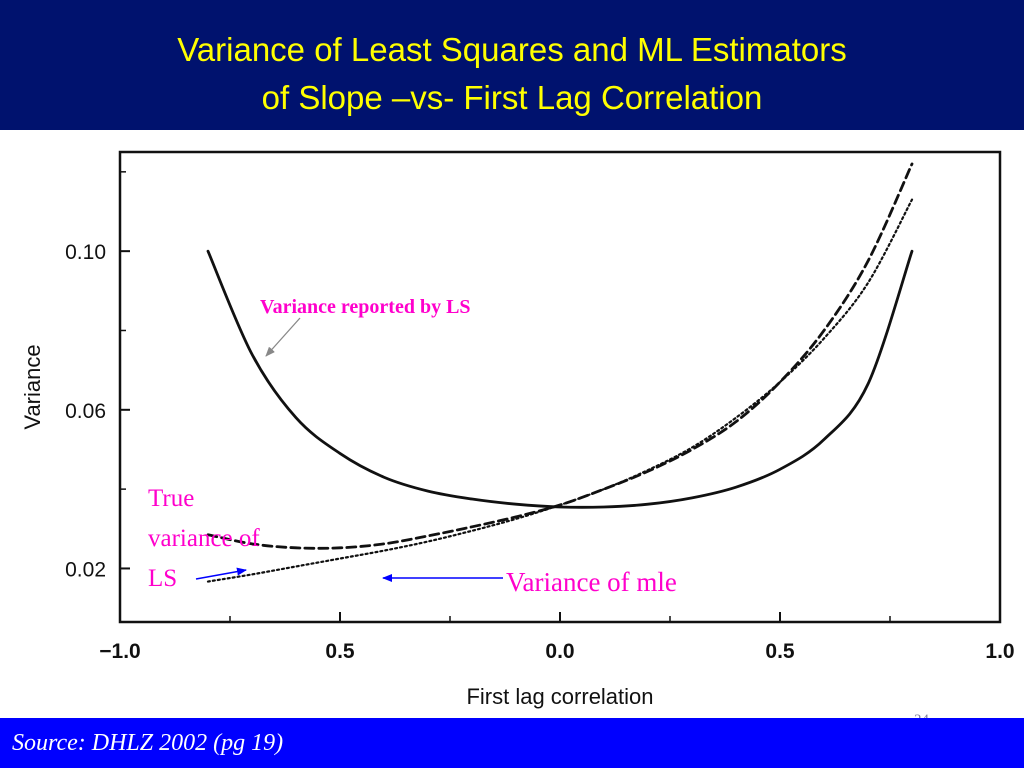 The image size is (1024, 768). I want to click on x-axis-ticks: −1.0 0.5 0.0 0.5 1.0, so click(557, 637).